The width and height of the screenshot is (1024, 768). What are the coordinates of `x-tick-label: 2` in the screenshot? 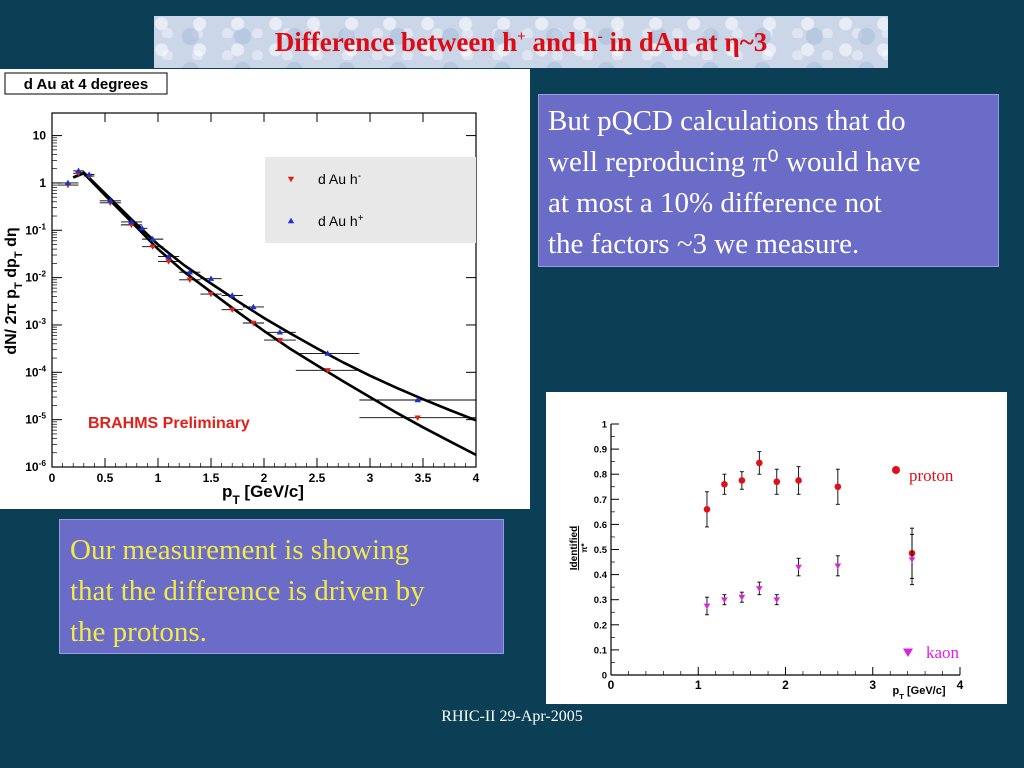 It's located at (264, 478).